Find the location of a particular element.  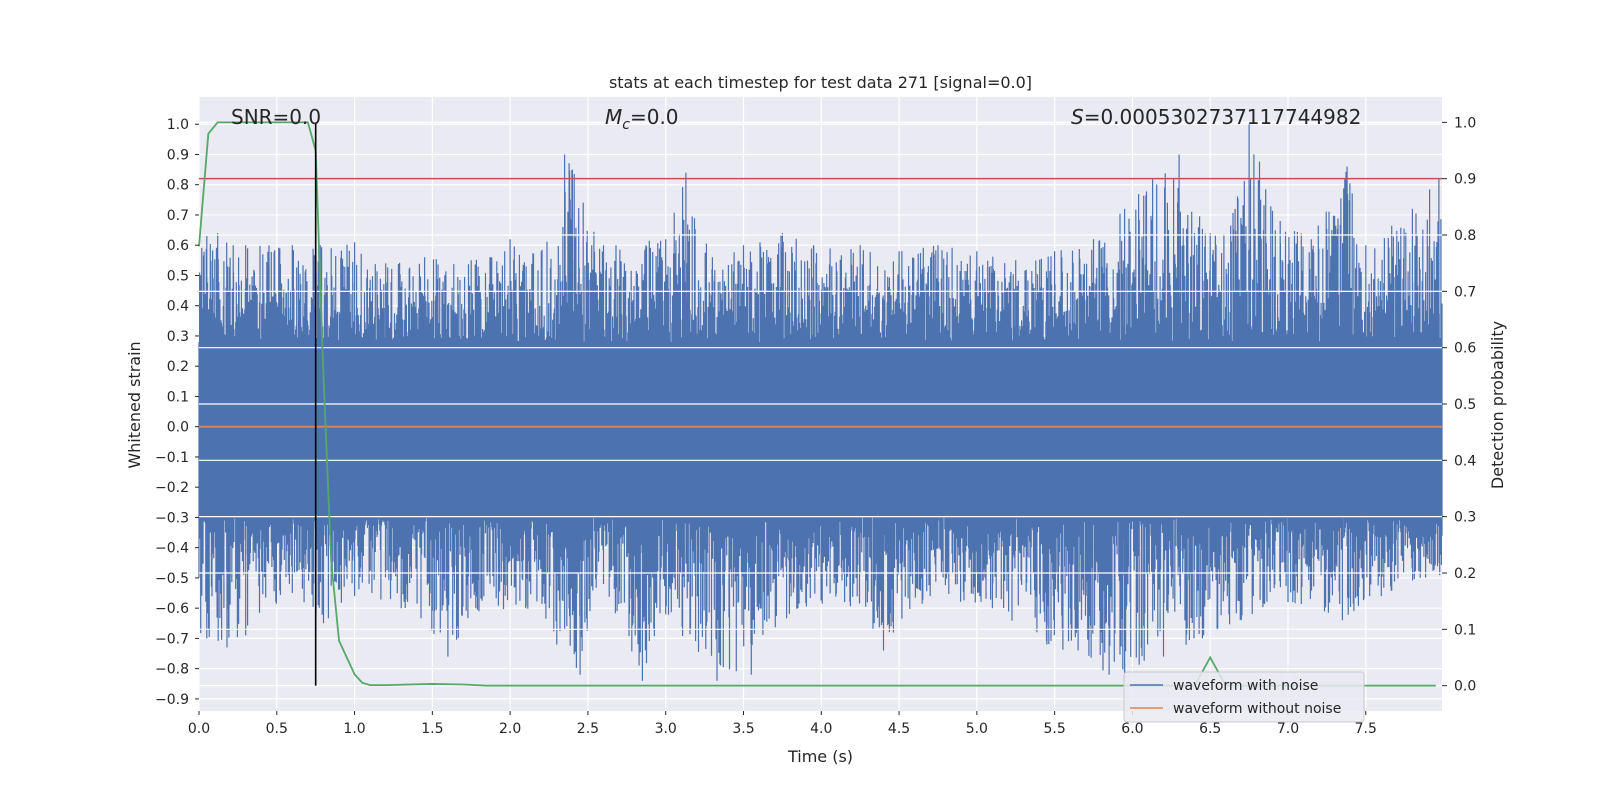

y-right-tick-label: 0.9 is located at coordinates (1465, 180).